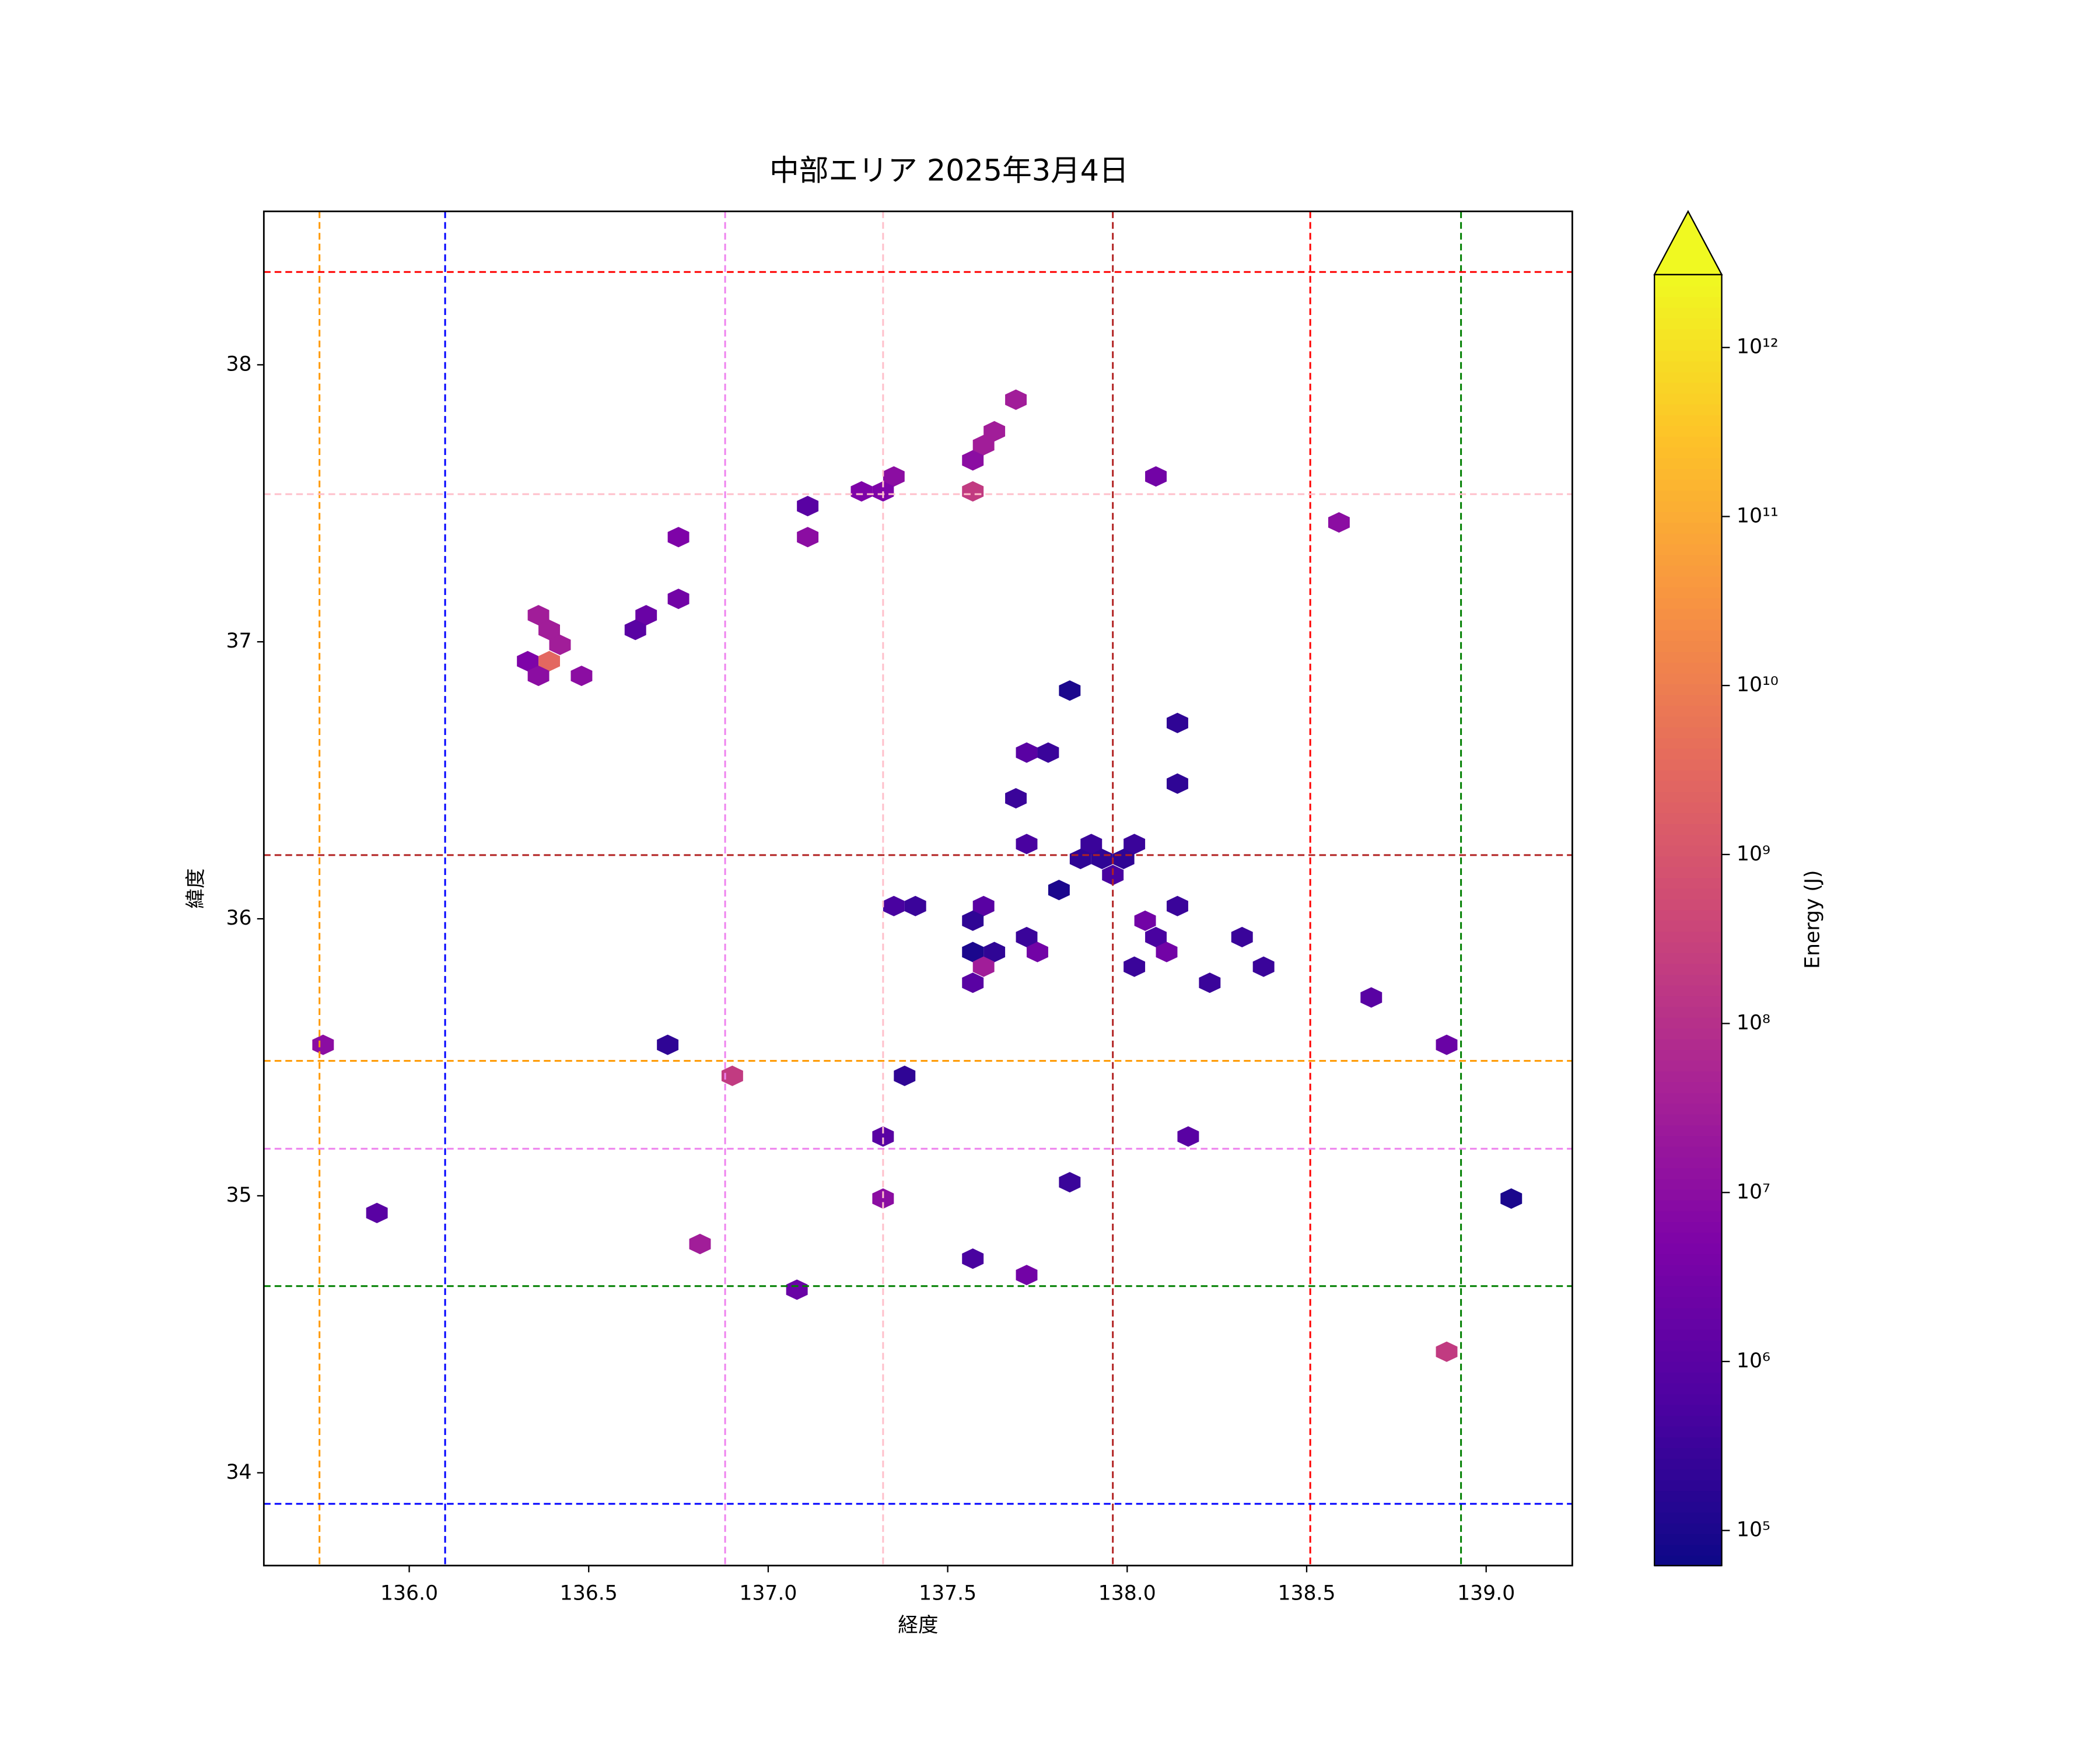 The height and width of the screenshot is (1750, 2100). What do you see at coordinates (238, 1472) in the screenshot?
I see `y-tick-label: 34` at bounding box center [238, 1472].